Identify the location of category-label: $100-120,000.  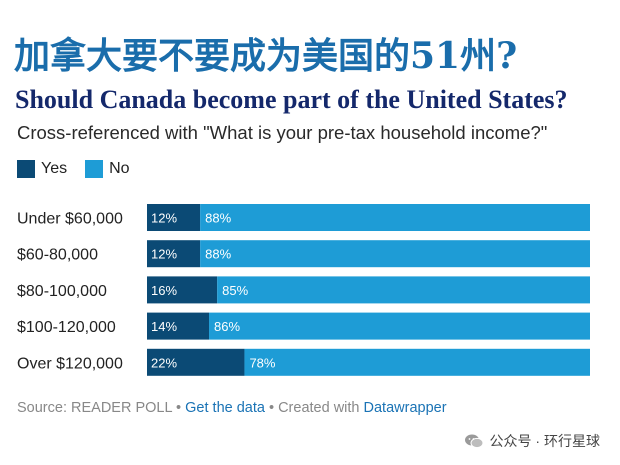
(66, 327).